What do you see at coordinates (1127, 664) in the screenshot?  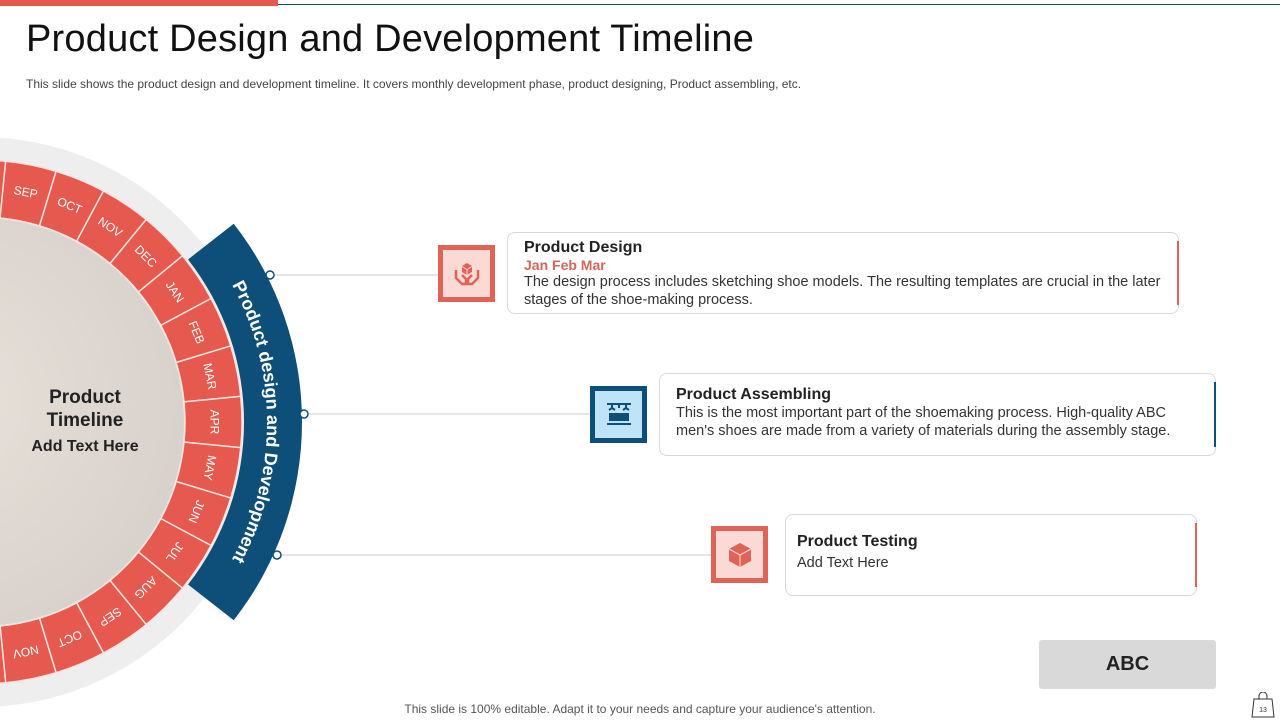 I see `abc-logo-placeholder: ABC` at bounding box center [1127, 664].